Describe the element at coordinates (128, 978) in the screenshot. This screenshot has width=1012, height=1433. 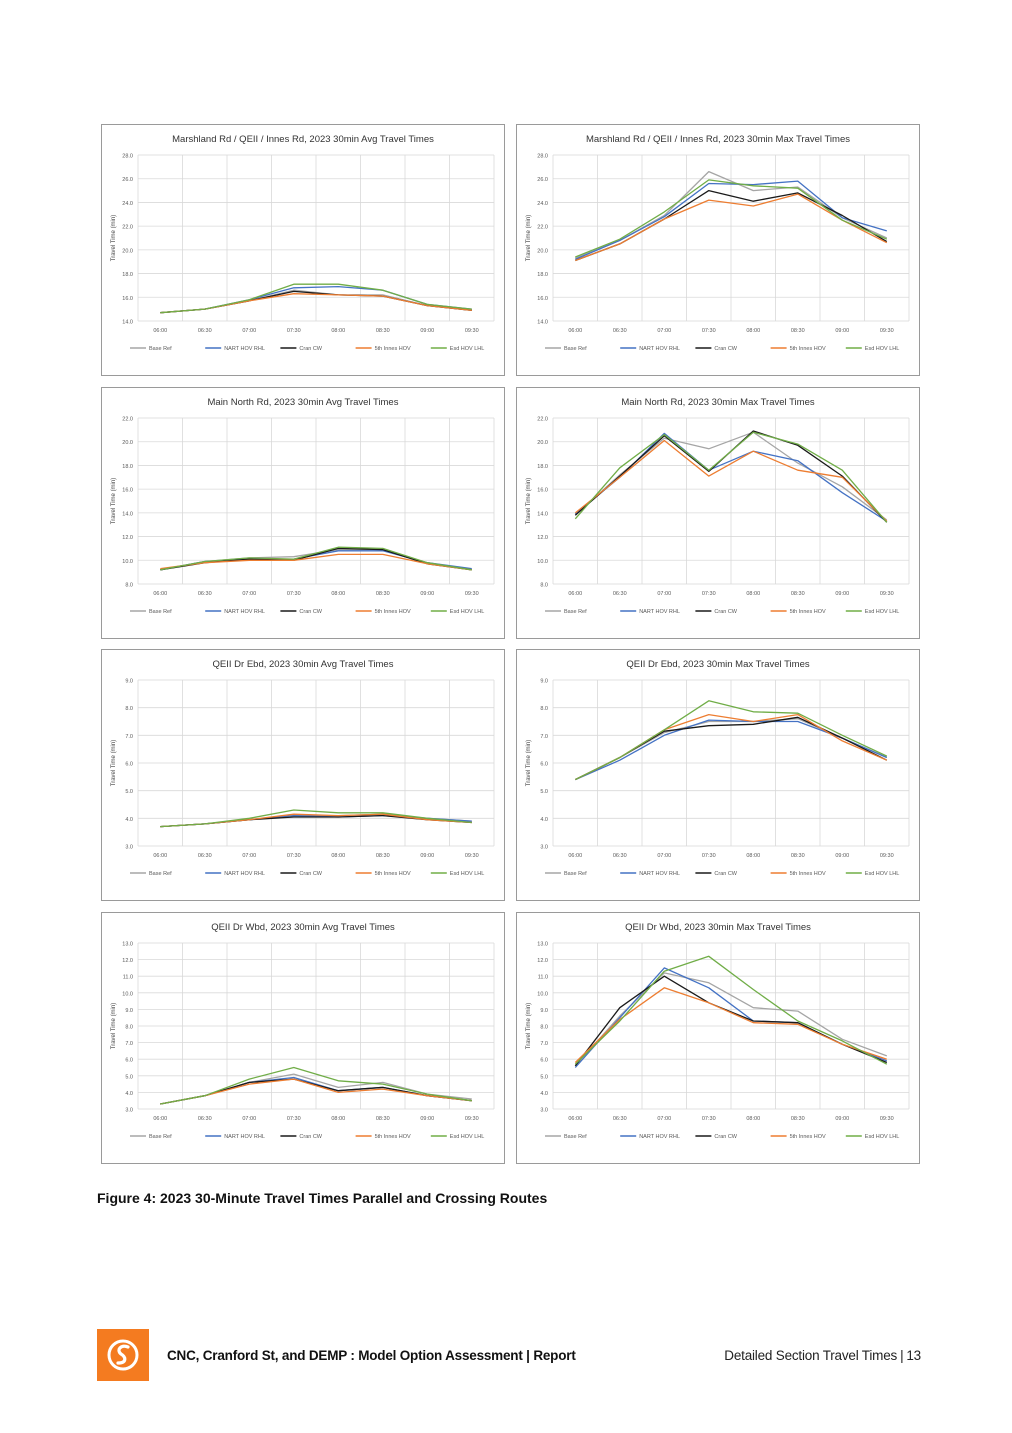
I see `y-tick-label: 11.0` at that location.